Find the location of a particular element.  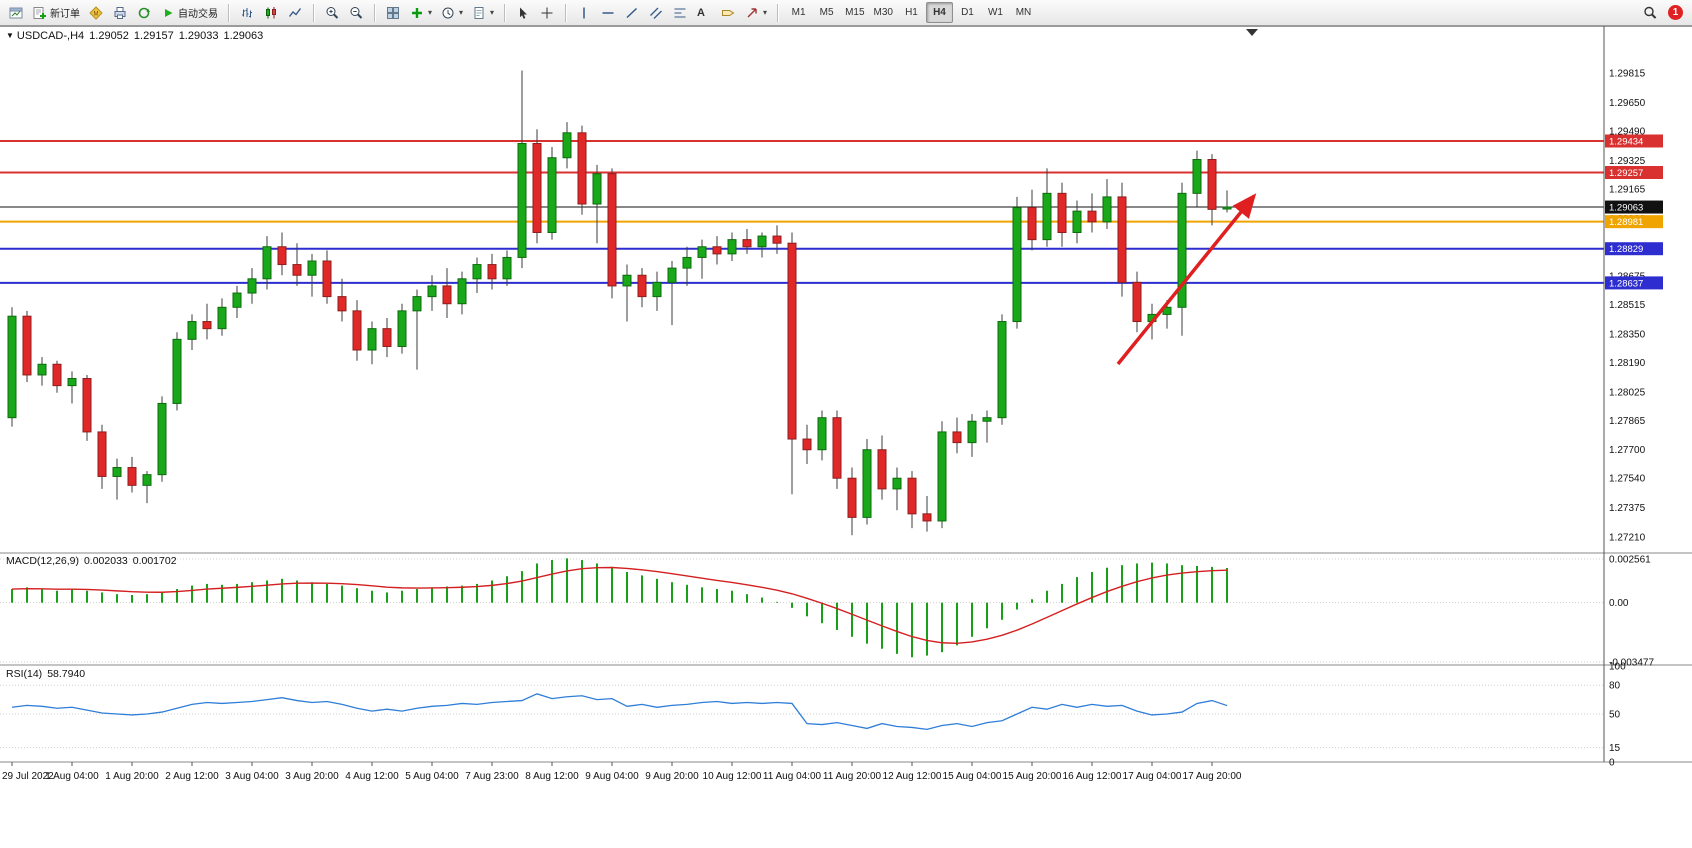

line-chart-icon is located at coordinates (295, 13).